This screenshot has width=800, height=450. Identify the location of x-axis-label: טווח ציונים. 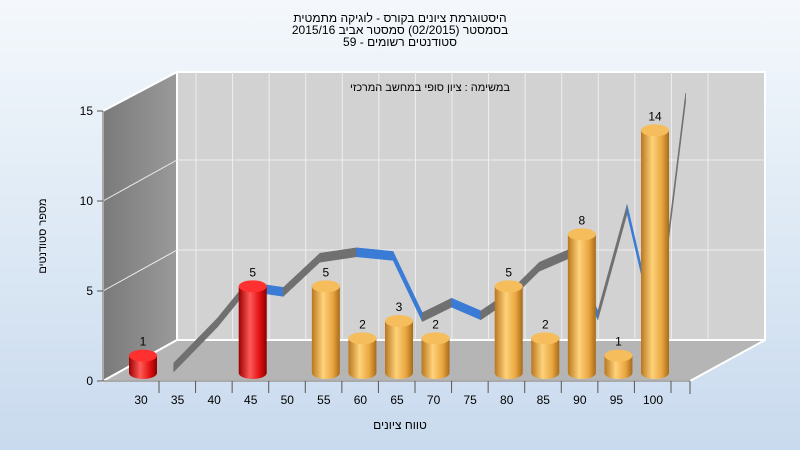
(400, 425).